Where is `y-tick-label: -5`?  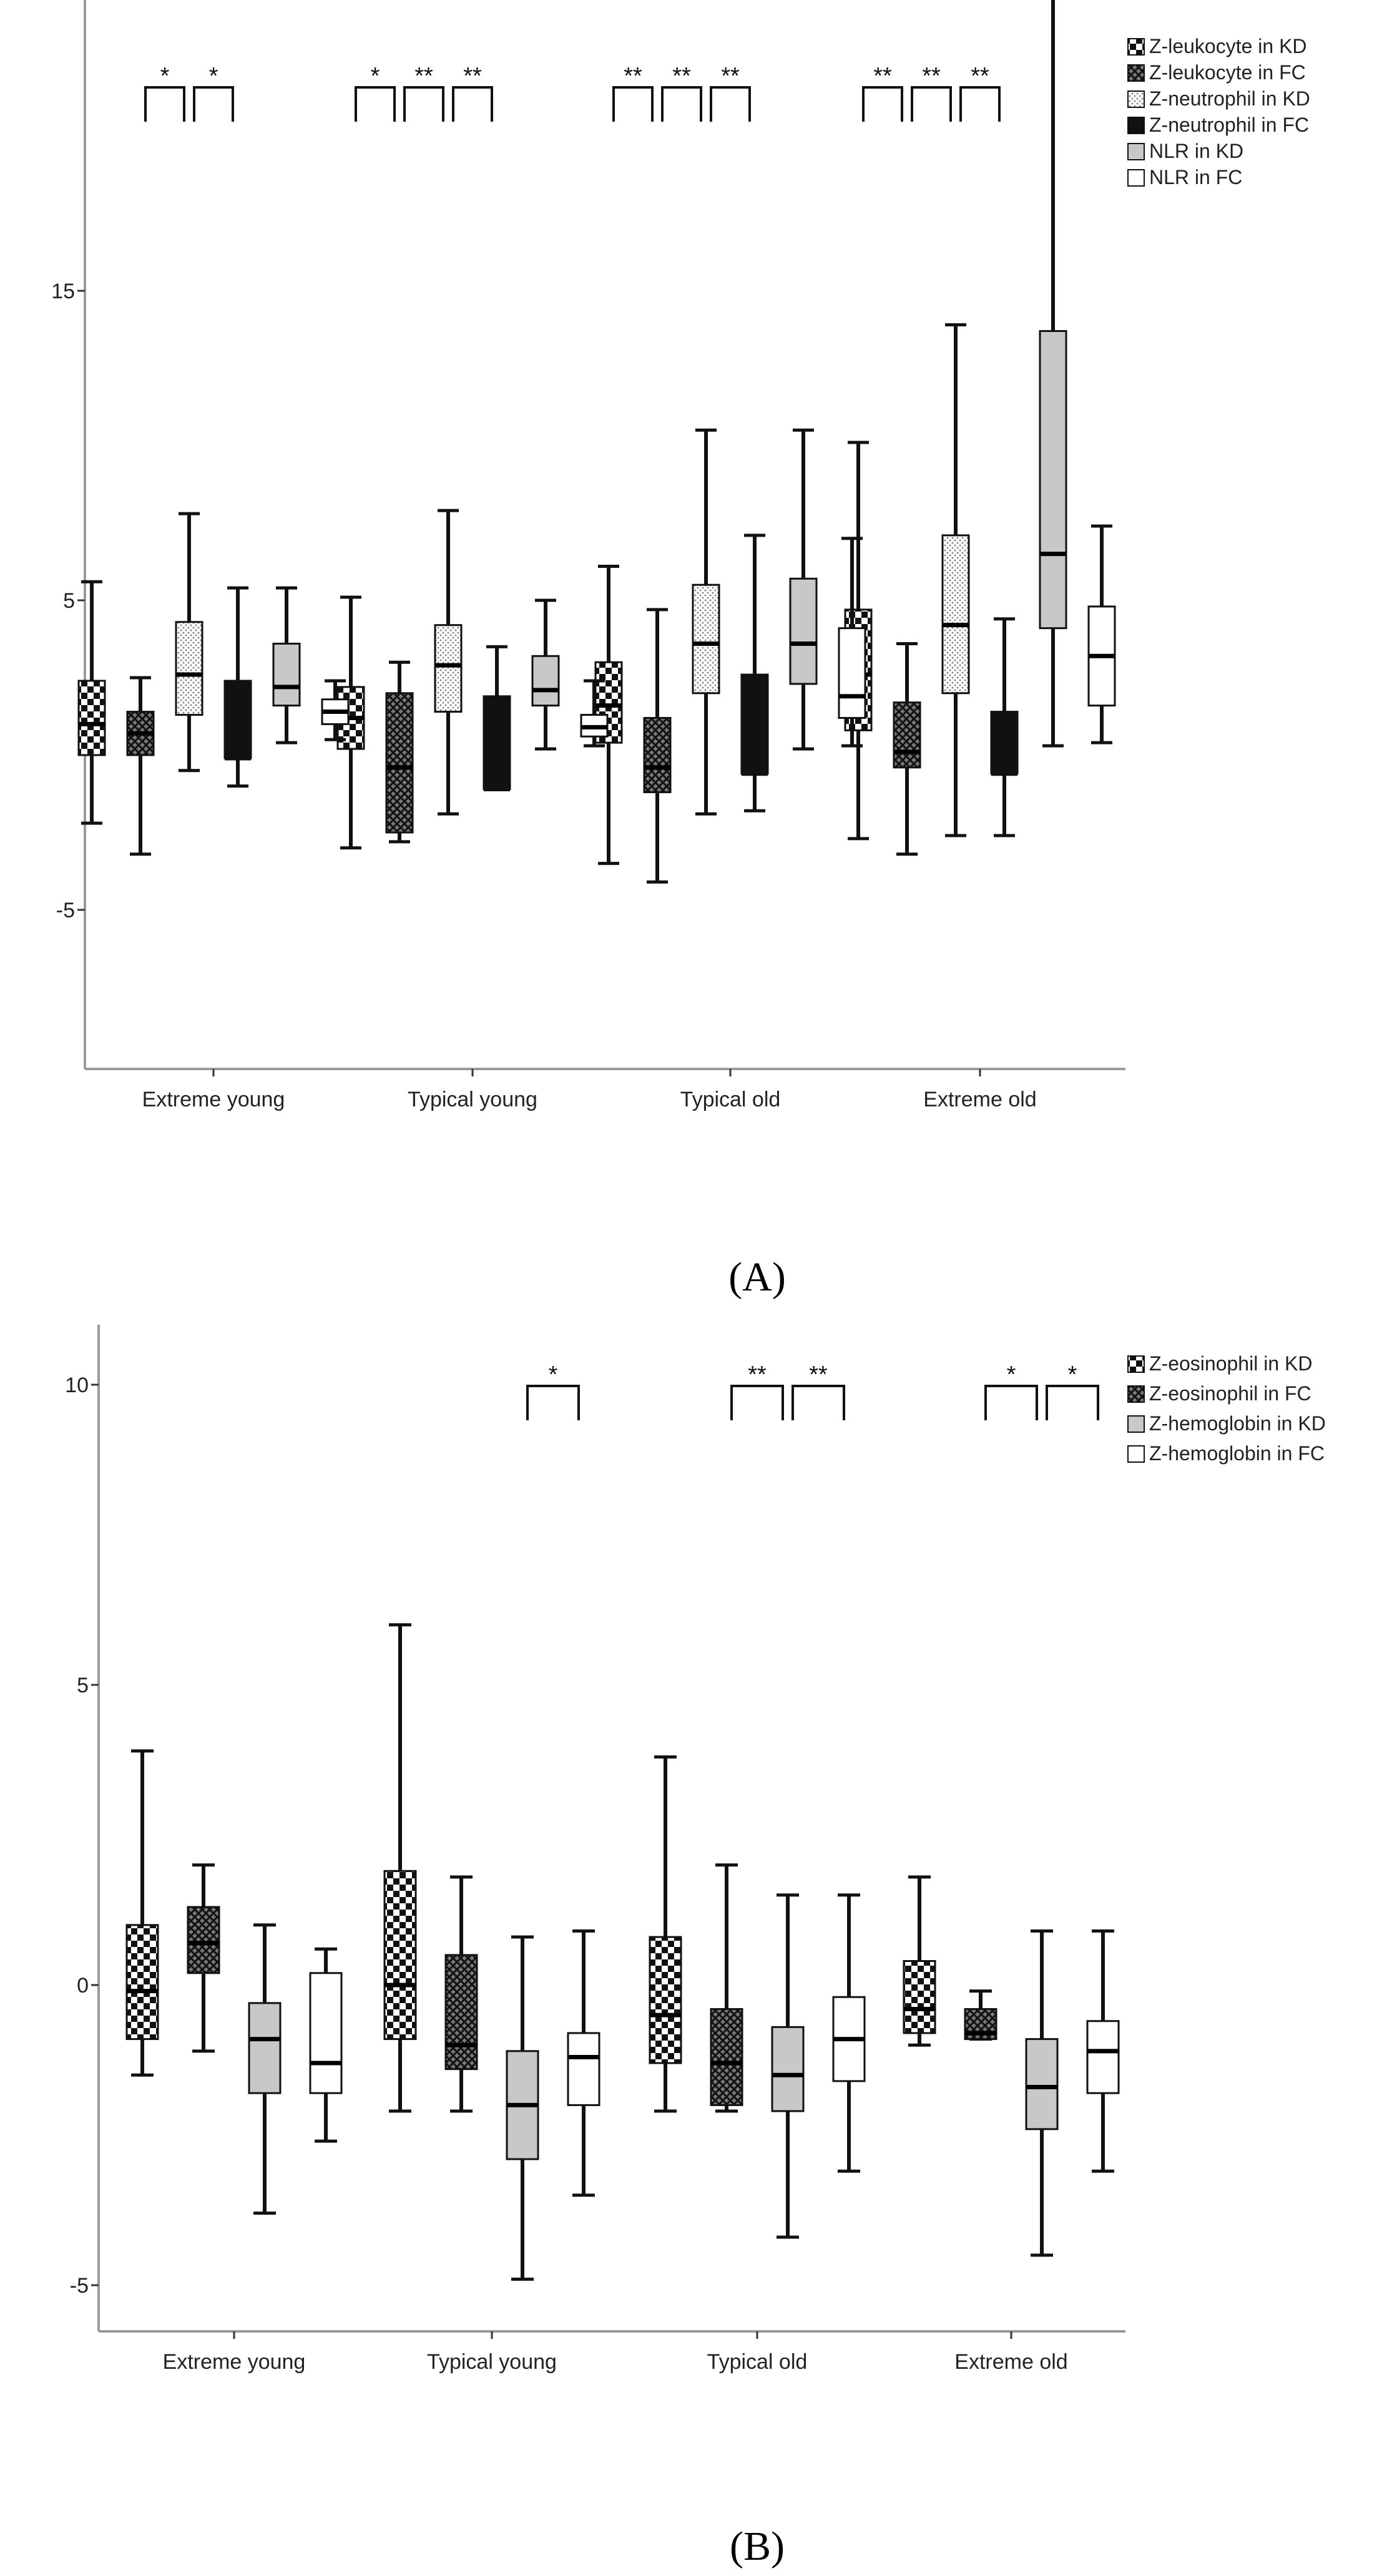
y-tick-label: -5 is located at coordinates (65, 910).